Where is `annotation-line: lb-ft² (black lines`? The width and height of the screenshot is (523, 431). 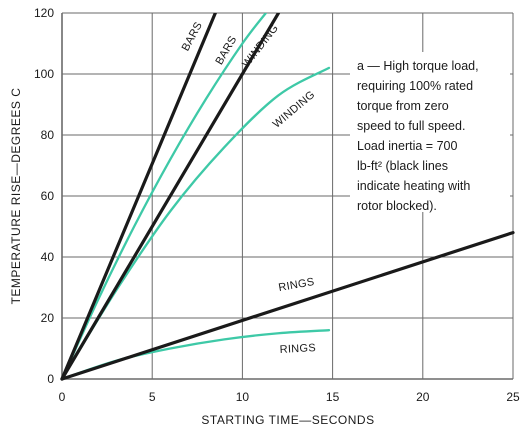
annotation-line: lb-ft² (black lines is located at coordinates (402, 166).